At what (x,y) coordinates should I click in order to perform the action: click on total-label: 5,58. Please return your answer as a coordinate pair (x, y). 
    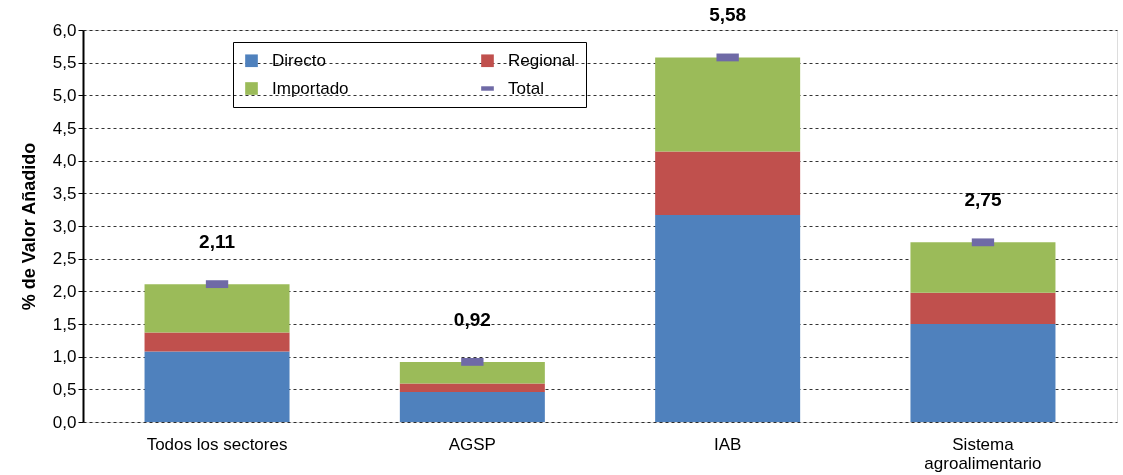
    Looking at the image, I should click on (728, 15).